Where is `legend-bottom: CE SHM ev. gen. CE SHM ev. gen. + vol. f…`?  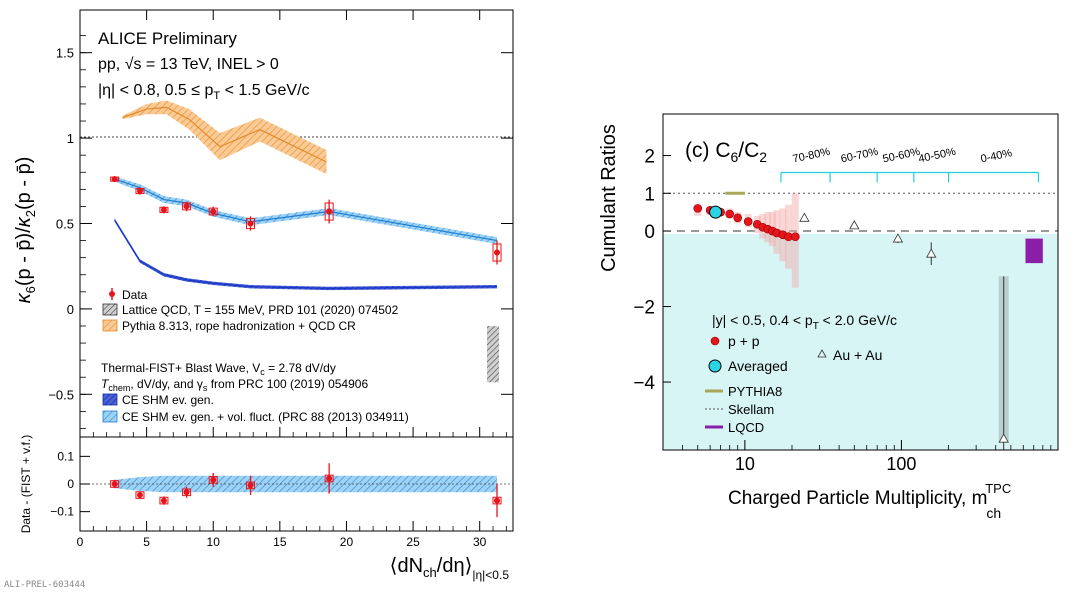 legend-bottom: CE SHM ev. gen. CE SHM ev. gen. + vol. f… is located at coordinates (255, 408).